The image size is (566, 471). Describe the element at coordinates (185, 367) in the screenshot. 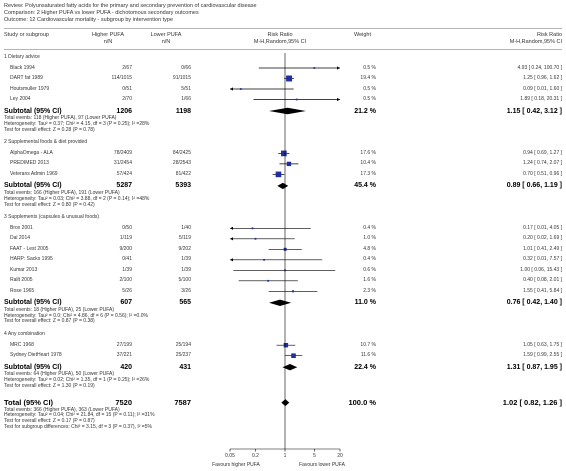

I see `subtotal-lower-n: 431` at that location.